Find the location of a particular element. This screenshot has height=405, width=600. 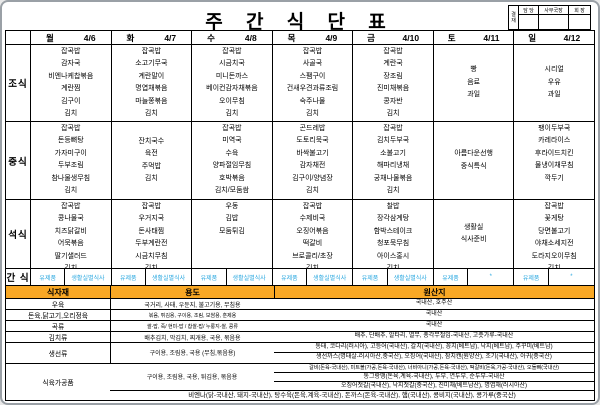

meal-label: 중식 is located at coordinates (18, 160).